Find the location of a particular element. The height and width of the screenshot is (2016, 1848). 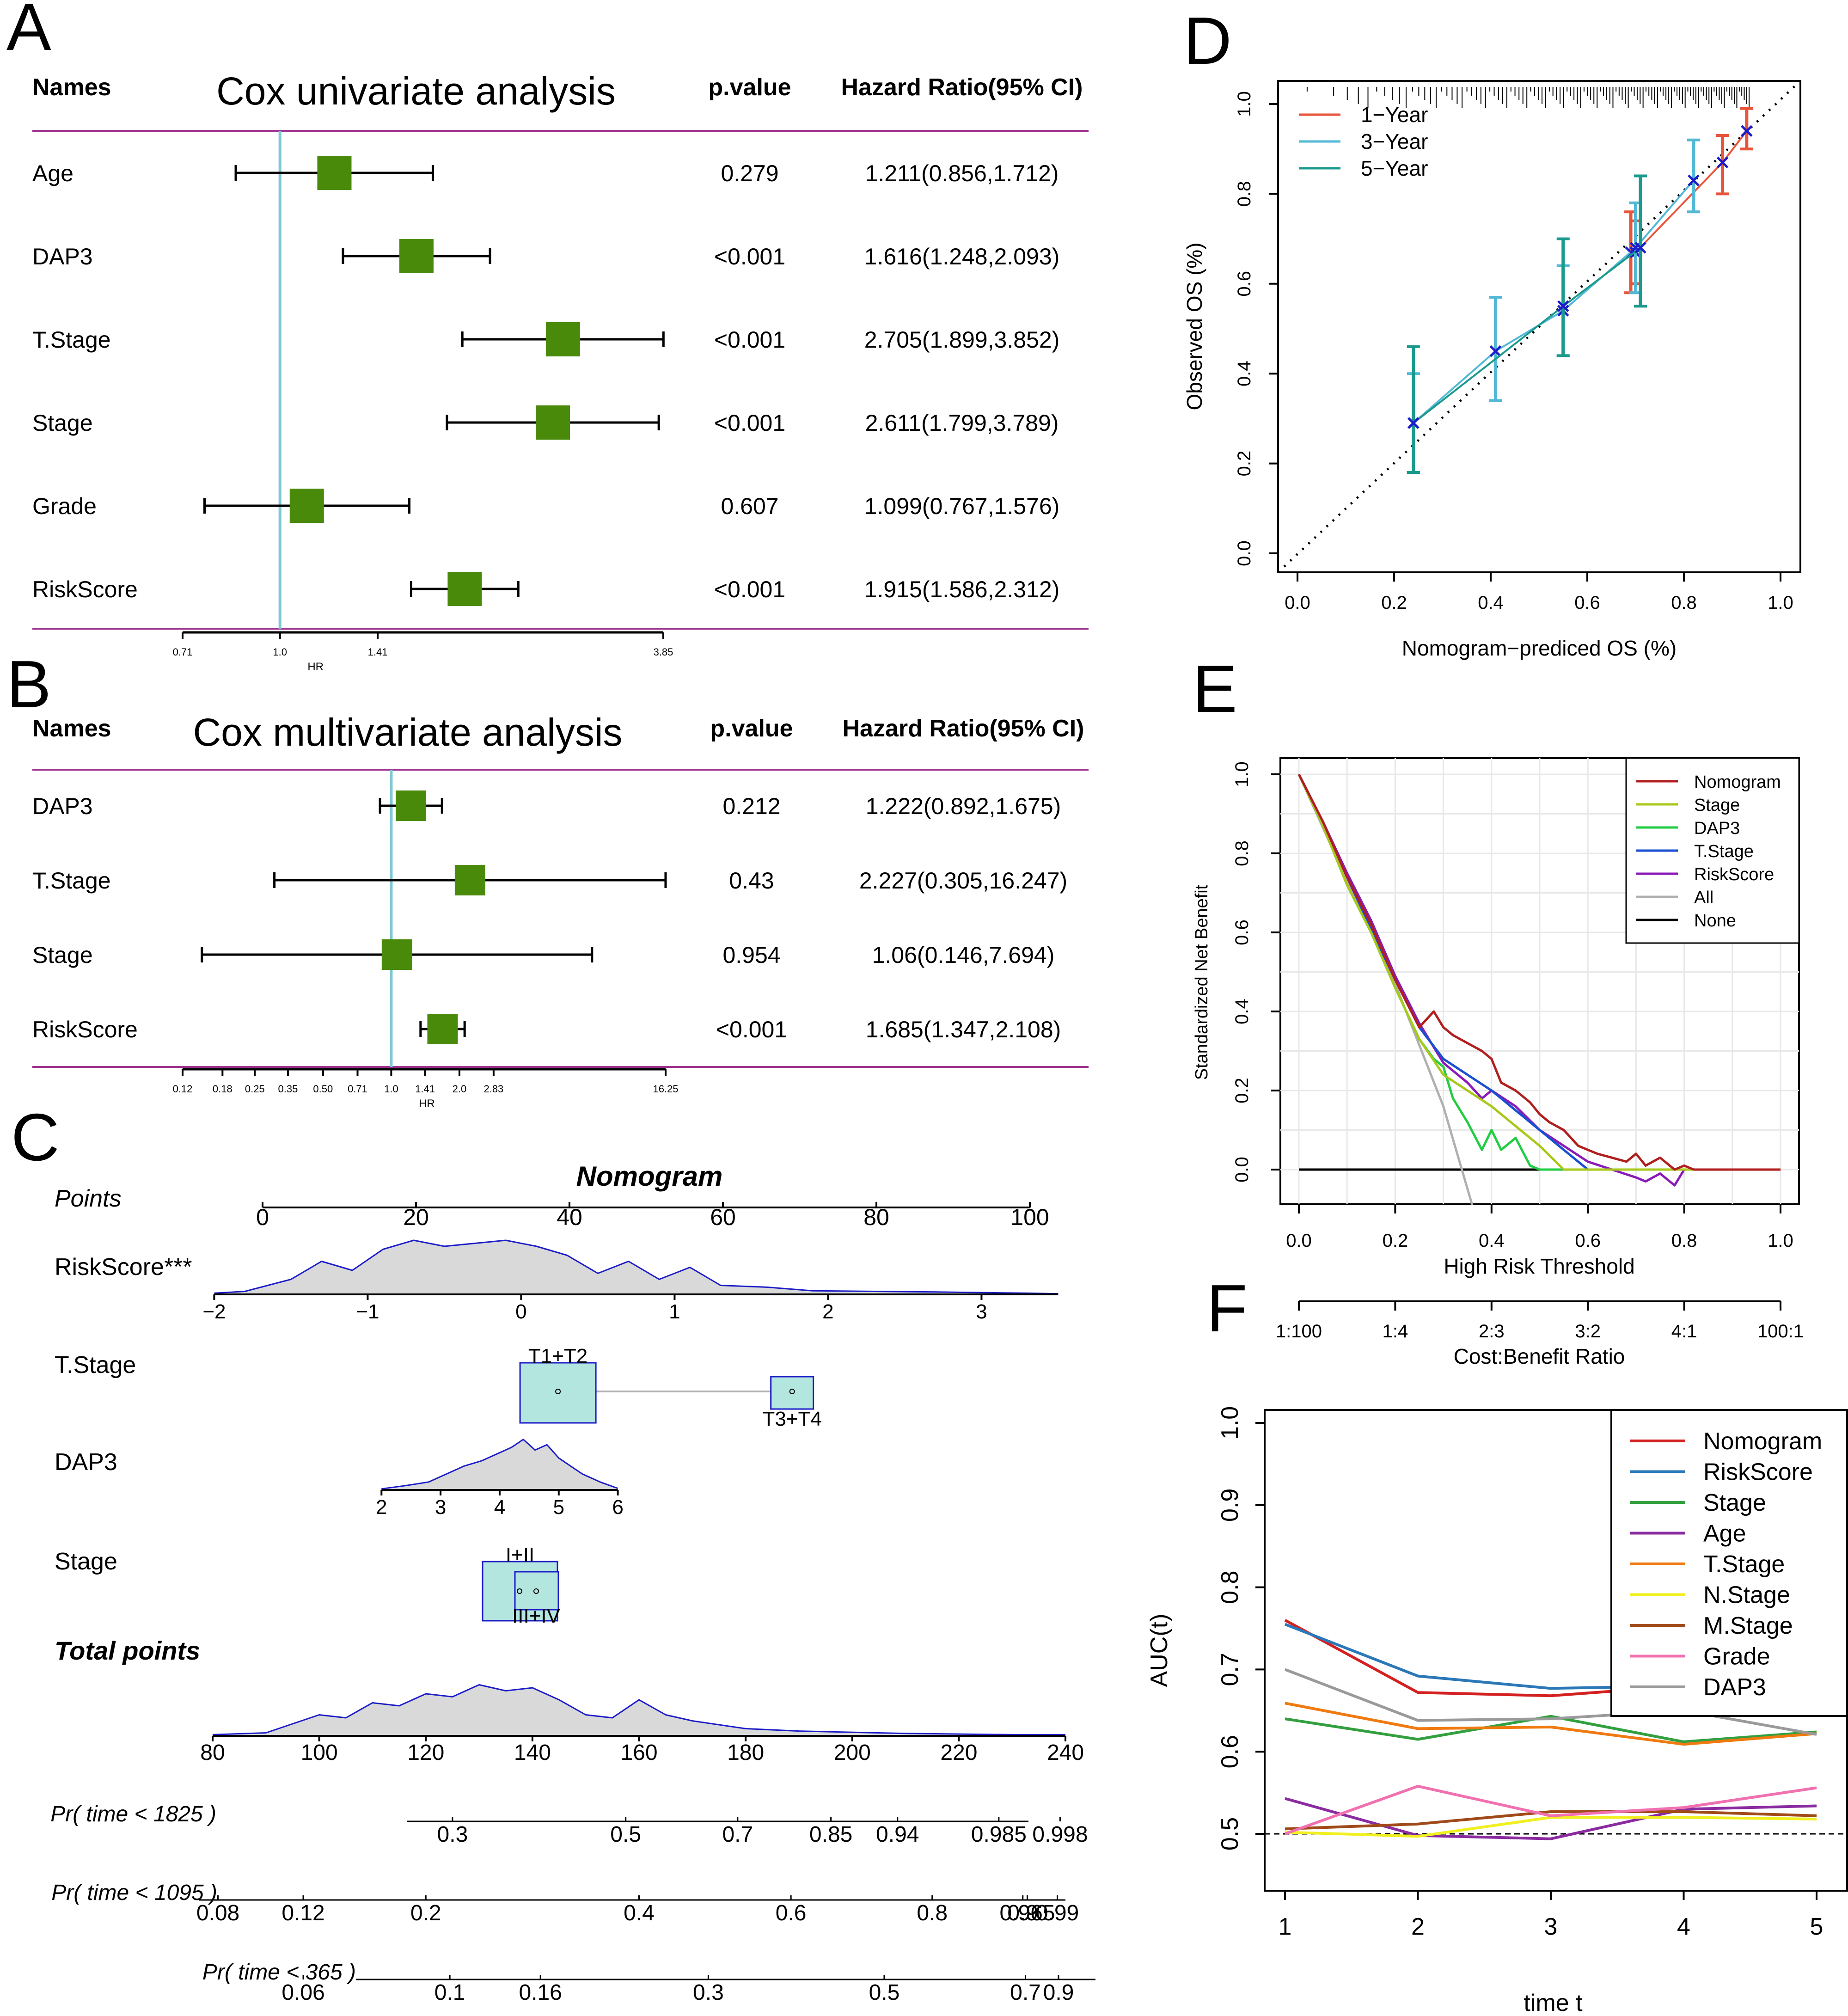

points-tick-label: 100 is located at coordinates (1029, 1217).